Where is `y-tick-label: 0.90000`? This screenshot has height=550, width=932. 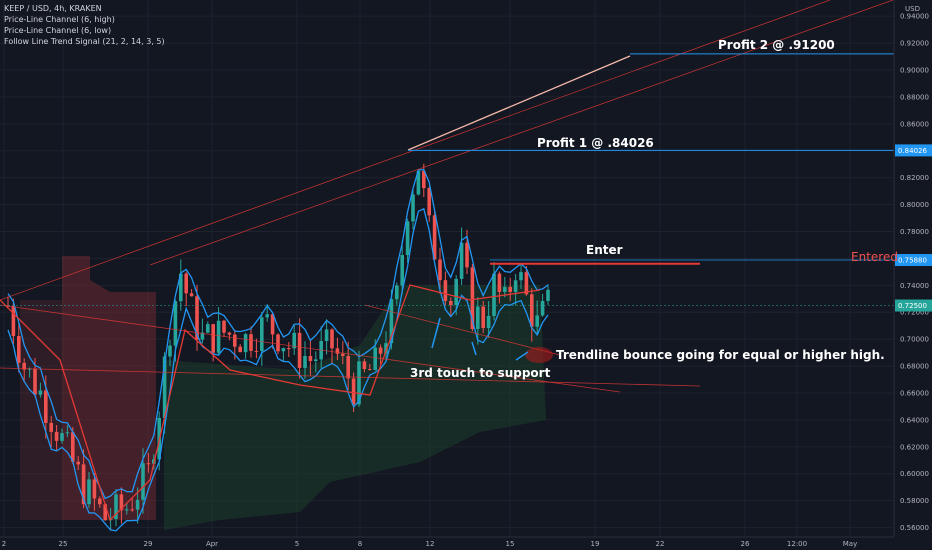 y-tick-label: 0.90000 is located at coordinates (914, 70).